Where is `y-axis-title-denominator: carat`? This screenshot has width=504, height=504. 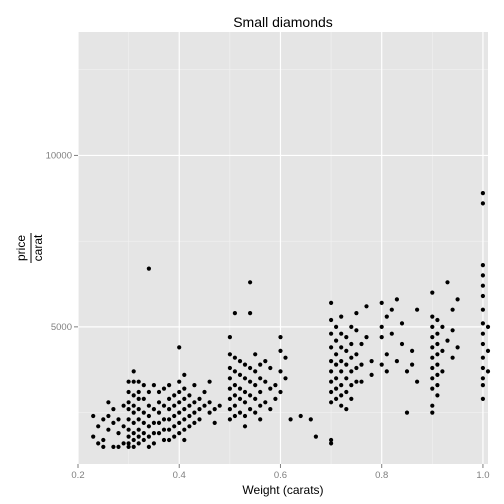
y-axis-title-denominator: carat is located at coordinates (38, 247).